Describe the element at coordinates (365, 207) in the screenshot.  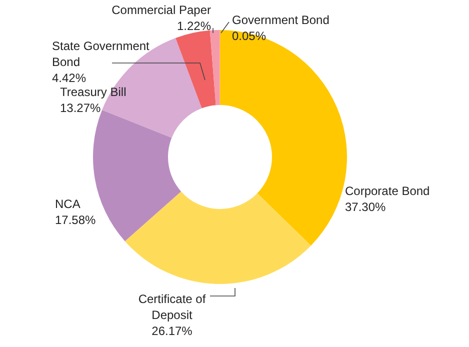
I see `data-label: 37.30%` at that location.